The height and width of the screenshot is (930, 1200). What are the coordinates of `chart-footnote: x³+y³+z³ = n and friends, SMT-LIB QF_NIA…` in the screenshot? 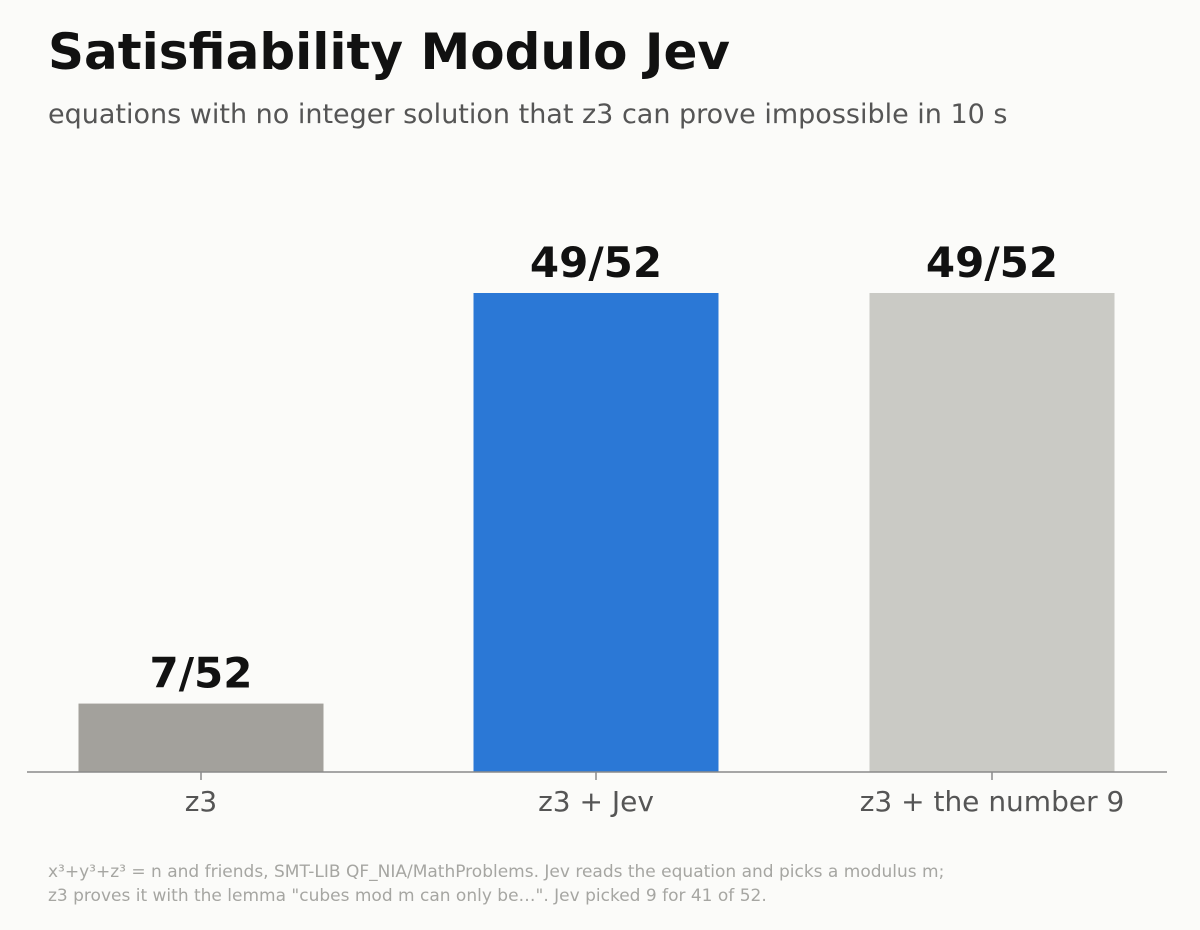 It's located at (496, 884).